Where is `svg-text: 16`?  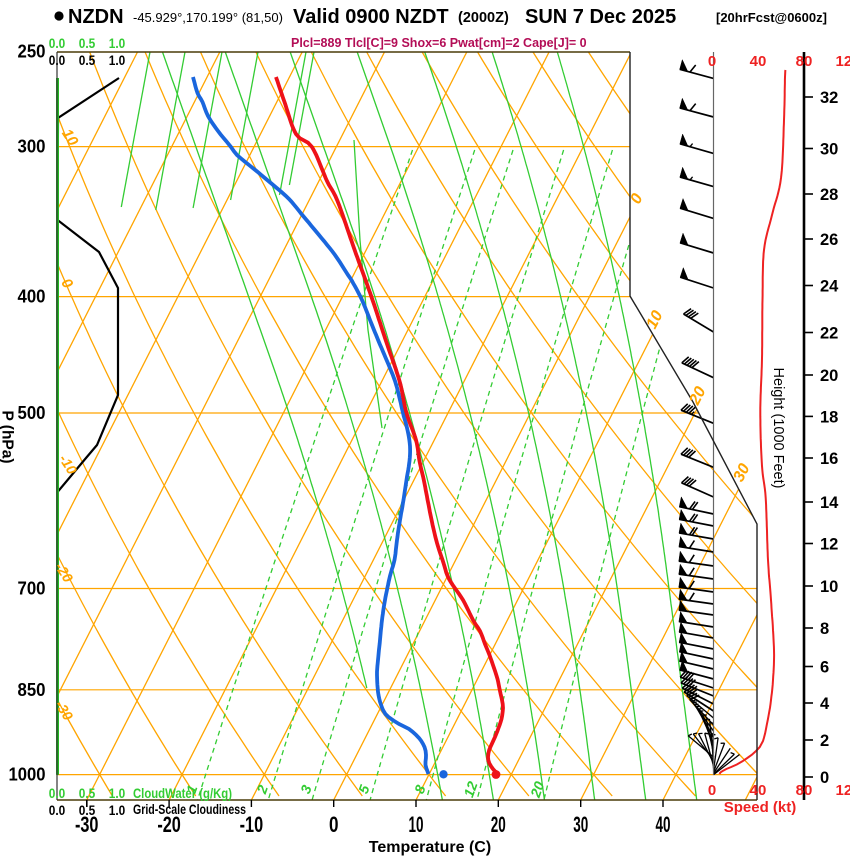 svg-text: 16 is located at coordinates (829, 459).